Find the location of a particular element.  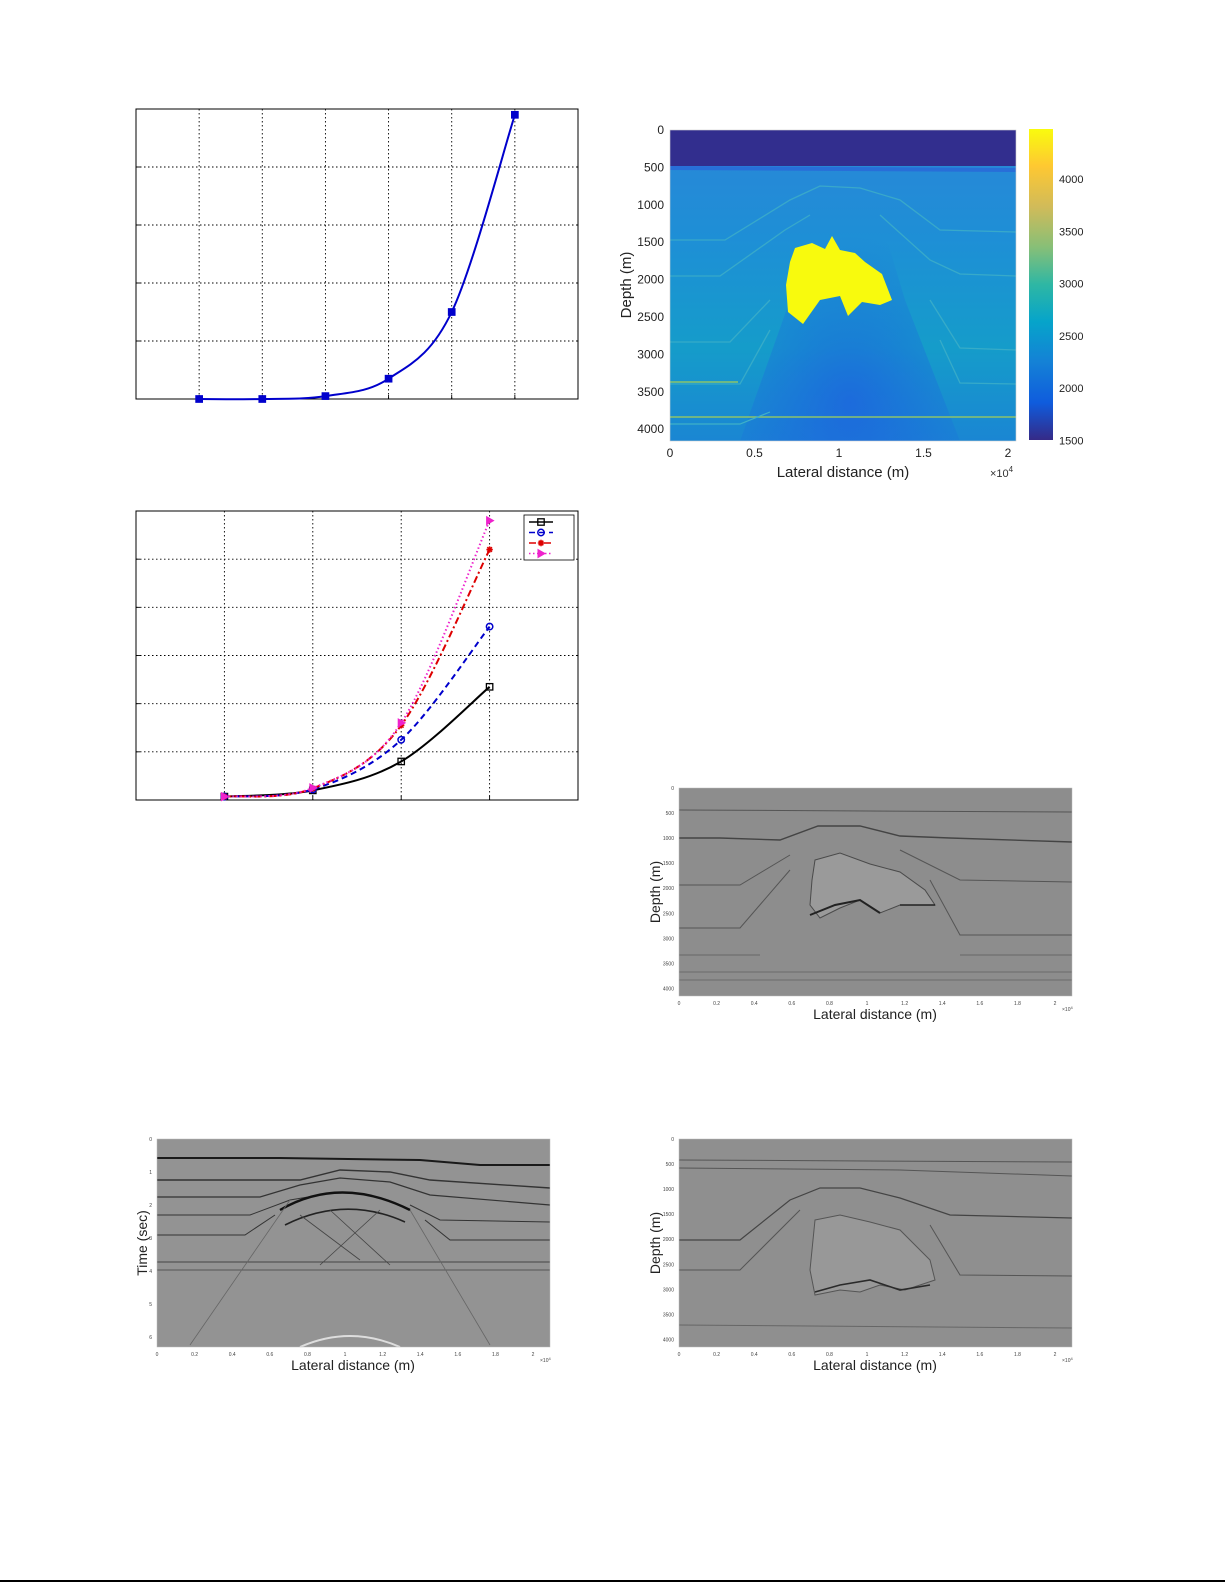

figure-line-chart-a is located at coordinates (300, 215).